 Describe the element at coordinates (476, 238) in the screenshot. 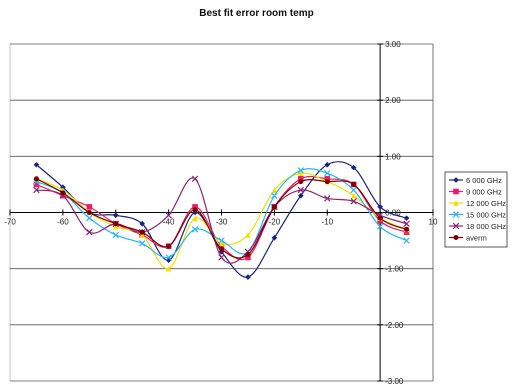

I see `legend-label: averm` at that location.